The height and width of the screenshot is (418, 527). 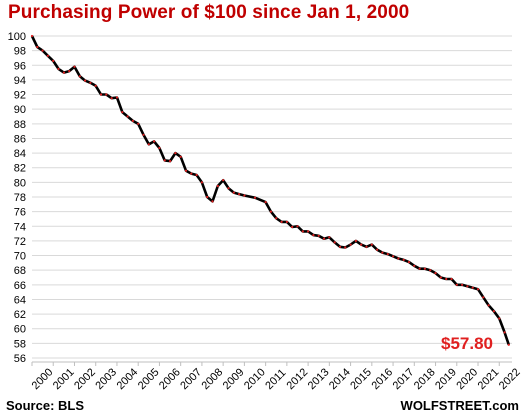 What do you see at coordinates (425, 379) in the screenshot?
I see `x-tick-label: 2018` at bounding box center [425, 379].